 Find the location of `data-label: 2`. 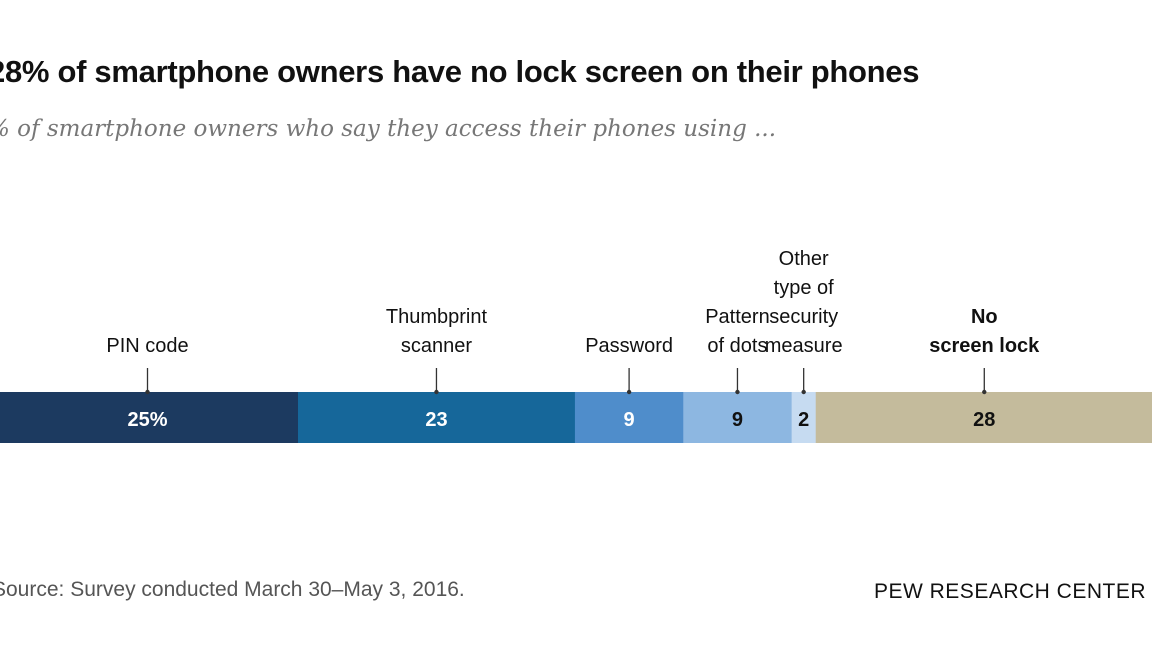

data-label: 2 is located at coordinates (803, 420).